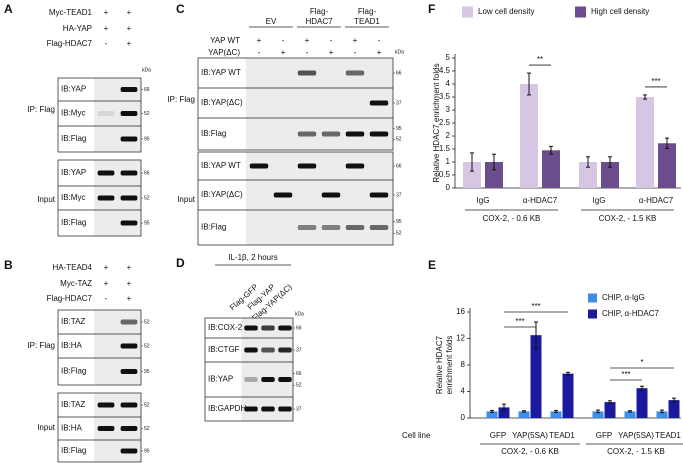 The image size is (683, 463). Describe the element at coordinates (460, 311) in the screenshot. I see `y-tick-label: 16` at that location.